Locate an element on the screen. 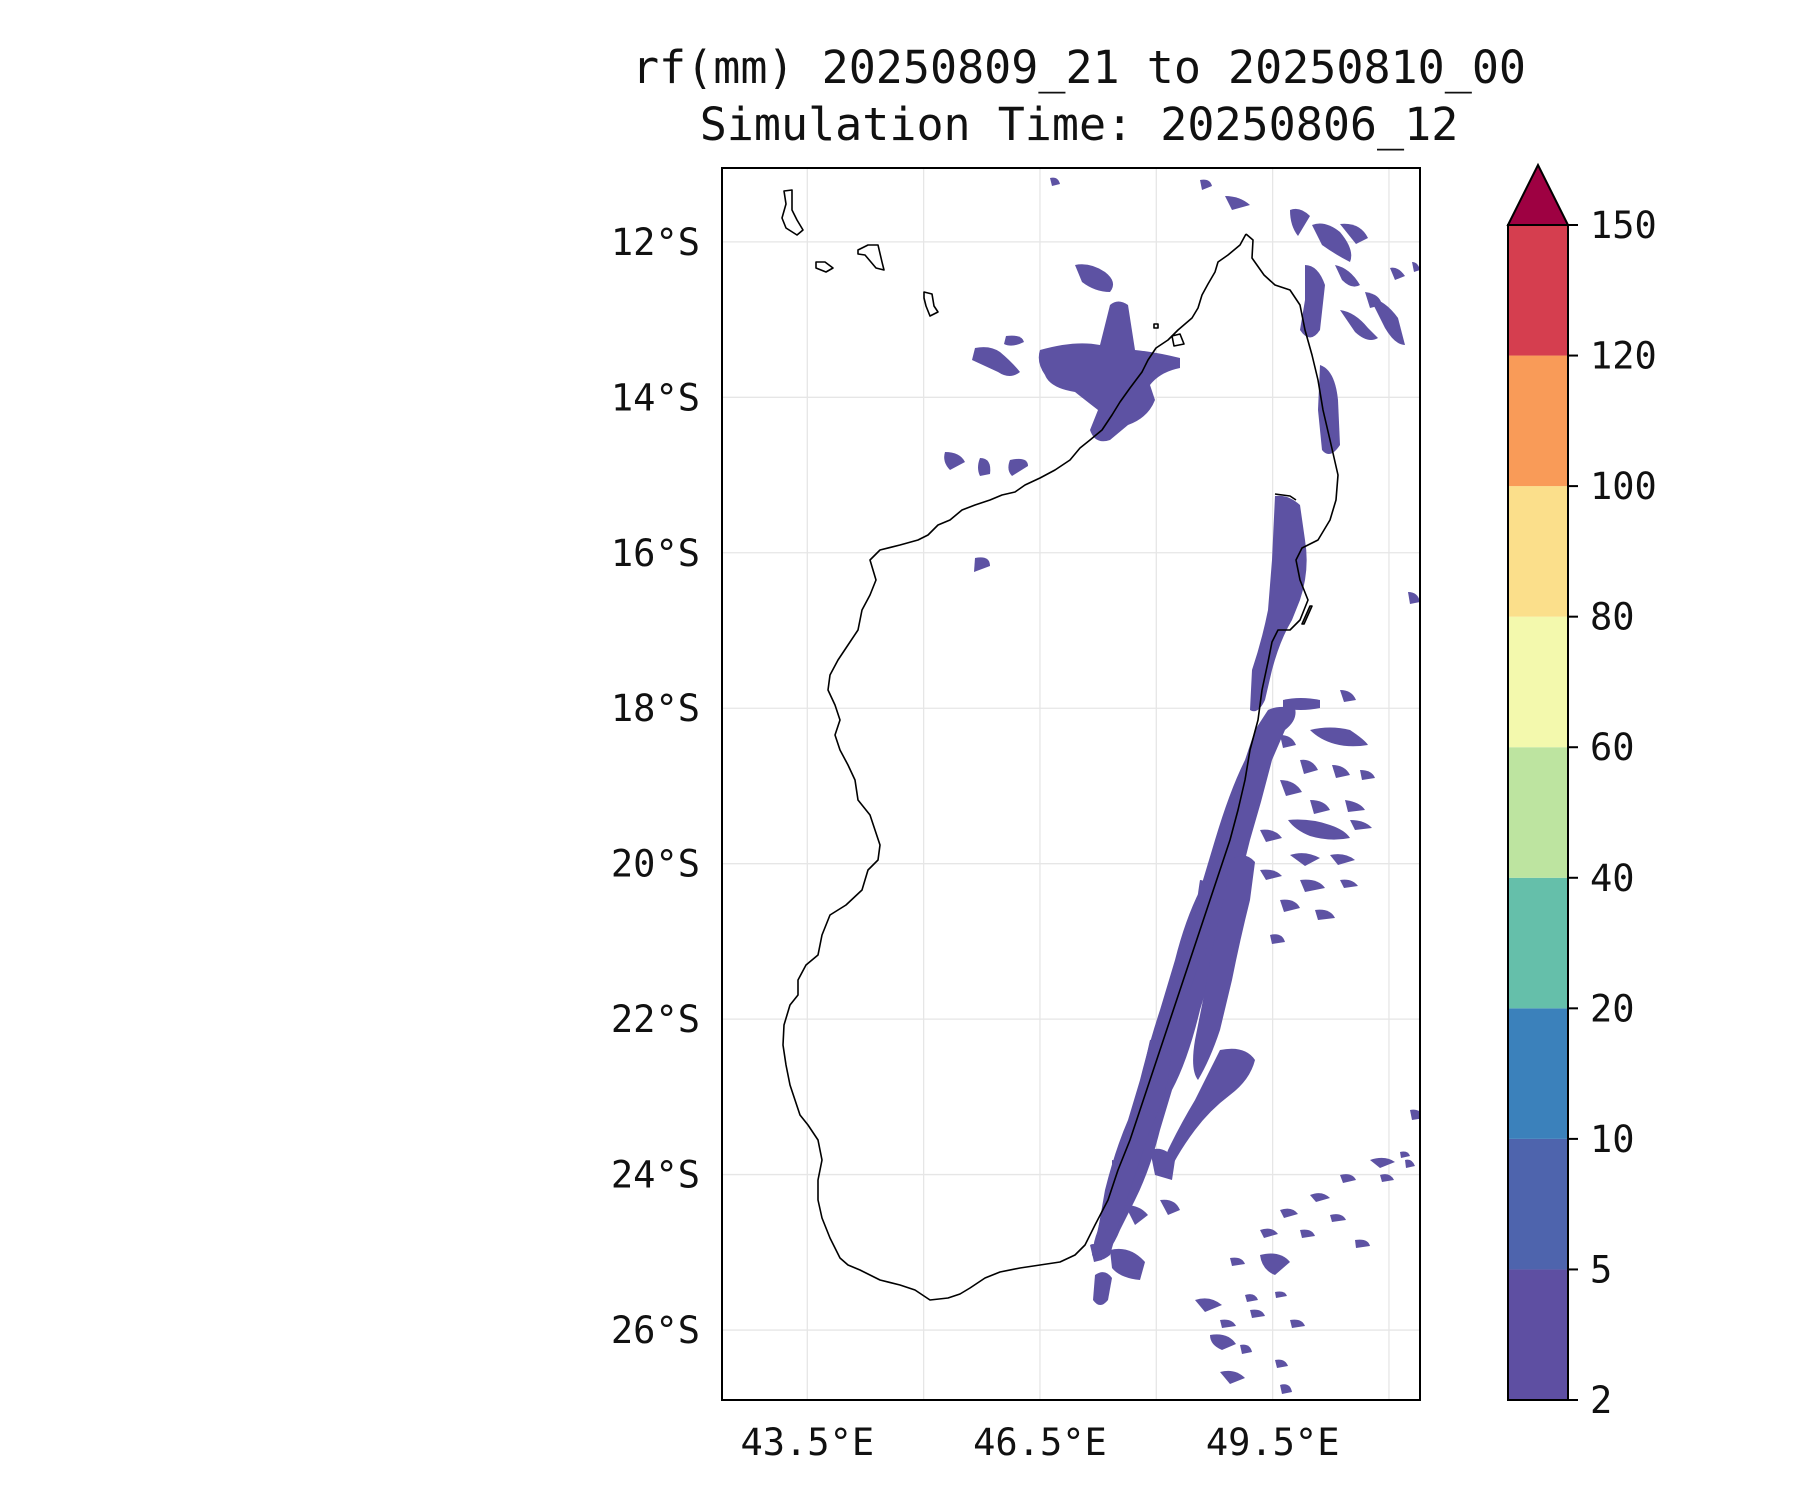 This screenshot has height=1500, width=1800. rain-patch is located at coordinates (1109, 371).